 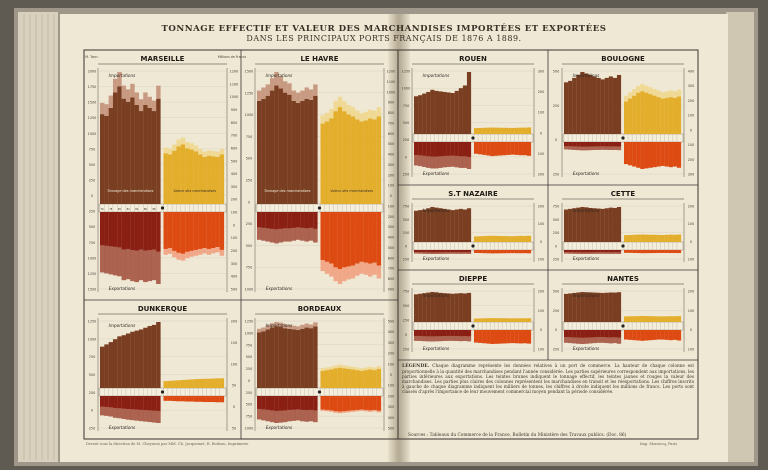 What do you see at coordinates (691, 330) in the screenshot?
I see `right-tick: 0` at bounding box center [691, 330].